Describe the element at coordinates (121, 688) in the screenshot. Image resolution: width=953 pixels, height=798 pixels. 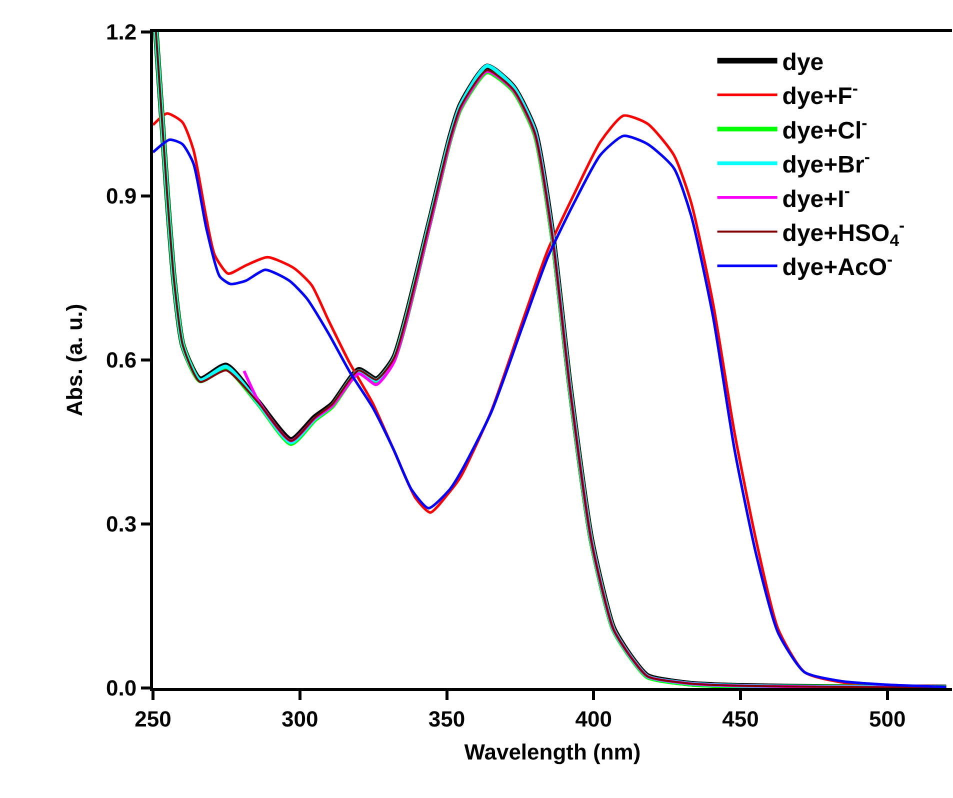
I see `y-tick-label: 0.0` at that location.